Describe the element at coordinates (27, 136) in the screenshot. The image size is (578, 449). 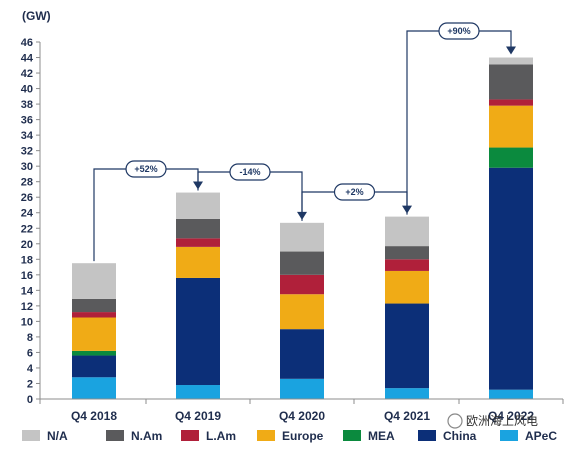
I see `y-tick-label: 34` at that location.